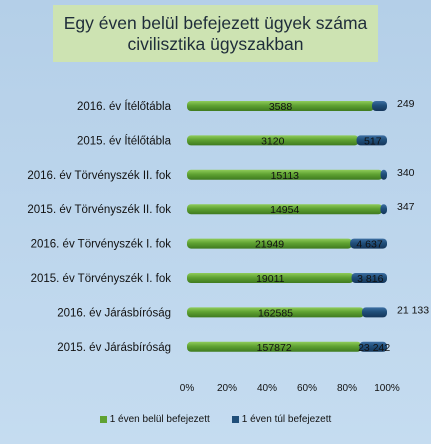 The image size is (431, 444). I want to click on data-label-within: 162585, so click(275, 313).